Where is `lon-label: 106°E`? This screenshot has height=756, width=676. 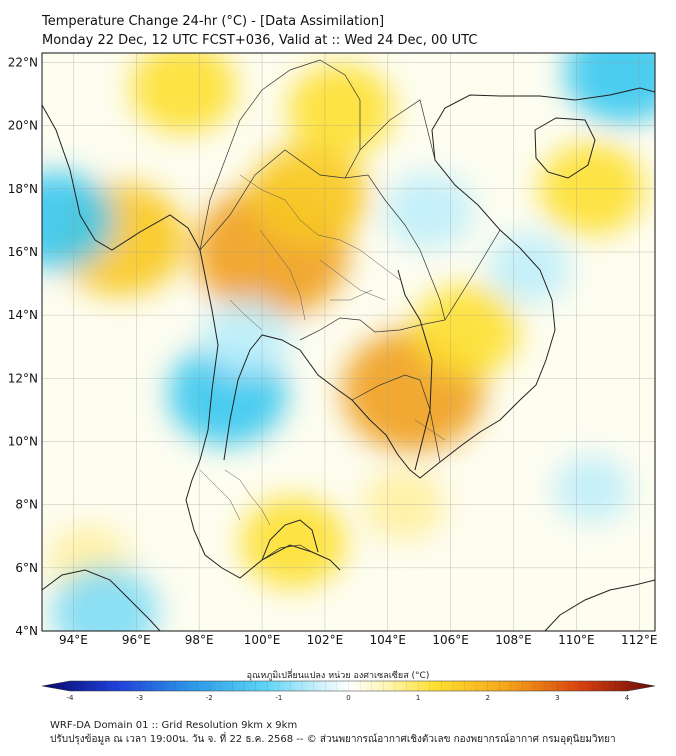
lon-label: 106°E is located at coordinates (450, 640).